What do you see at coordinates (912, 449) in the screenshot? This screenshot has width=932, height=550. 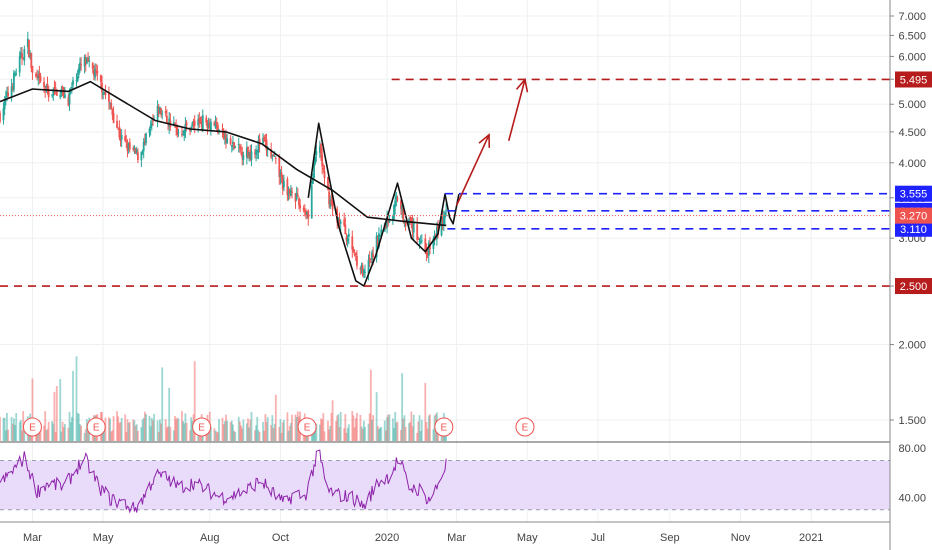 I see `rsi-tick-label: 80.00` at bounding box center [912, 449].